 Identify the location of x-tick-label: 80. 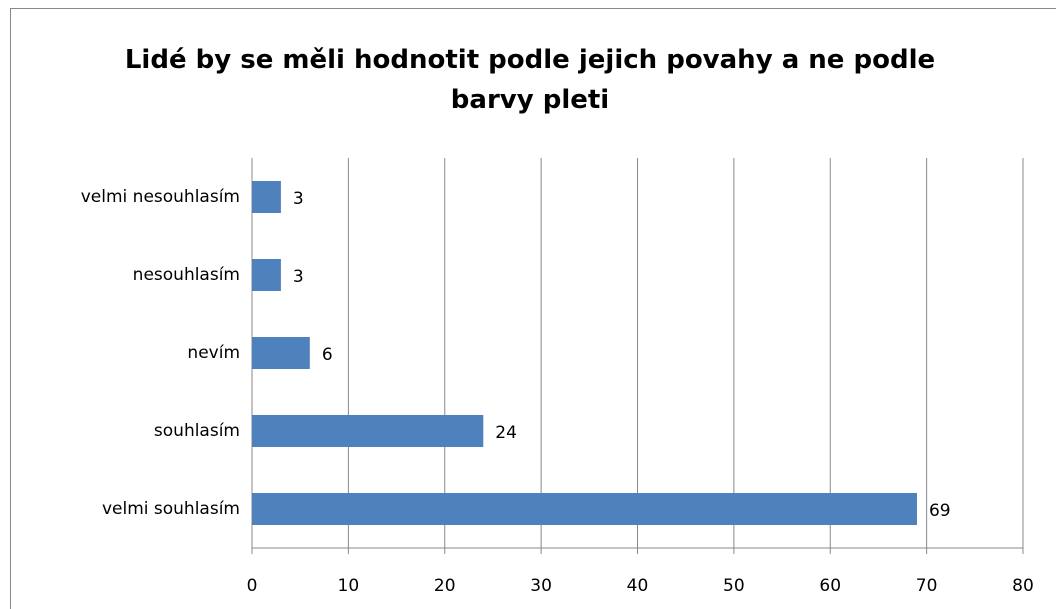
(1023, 586).